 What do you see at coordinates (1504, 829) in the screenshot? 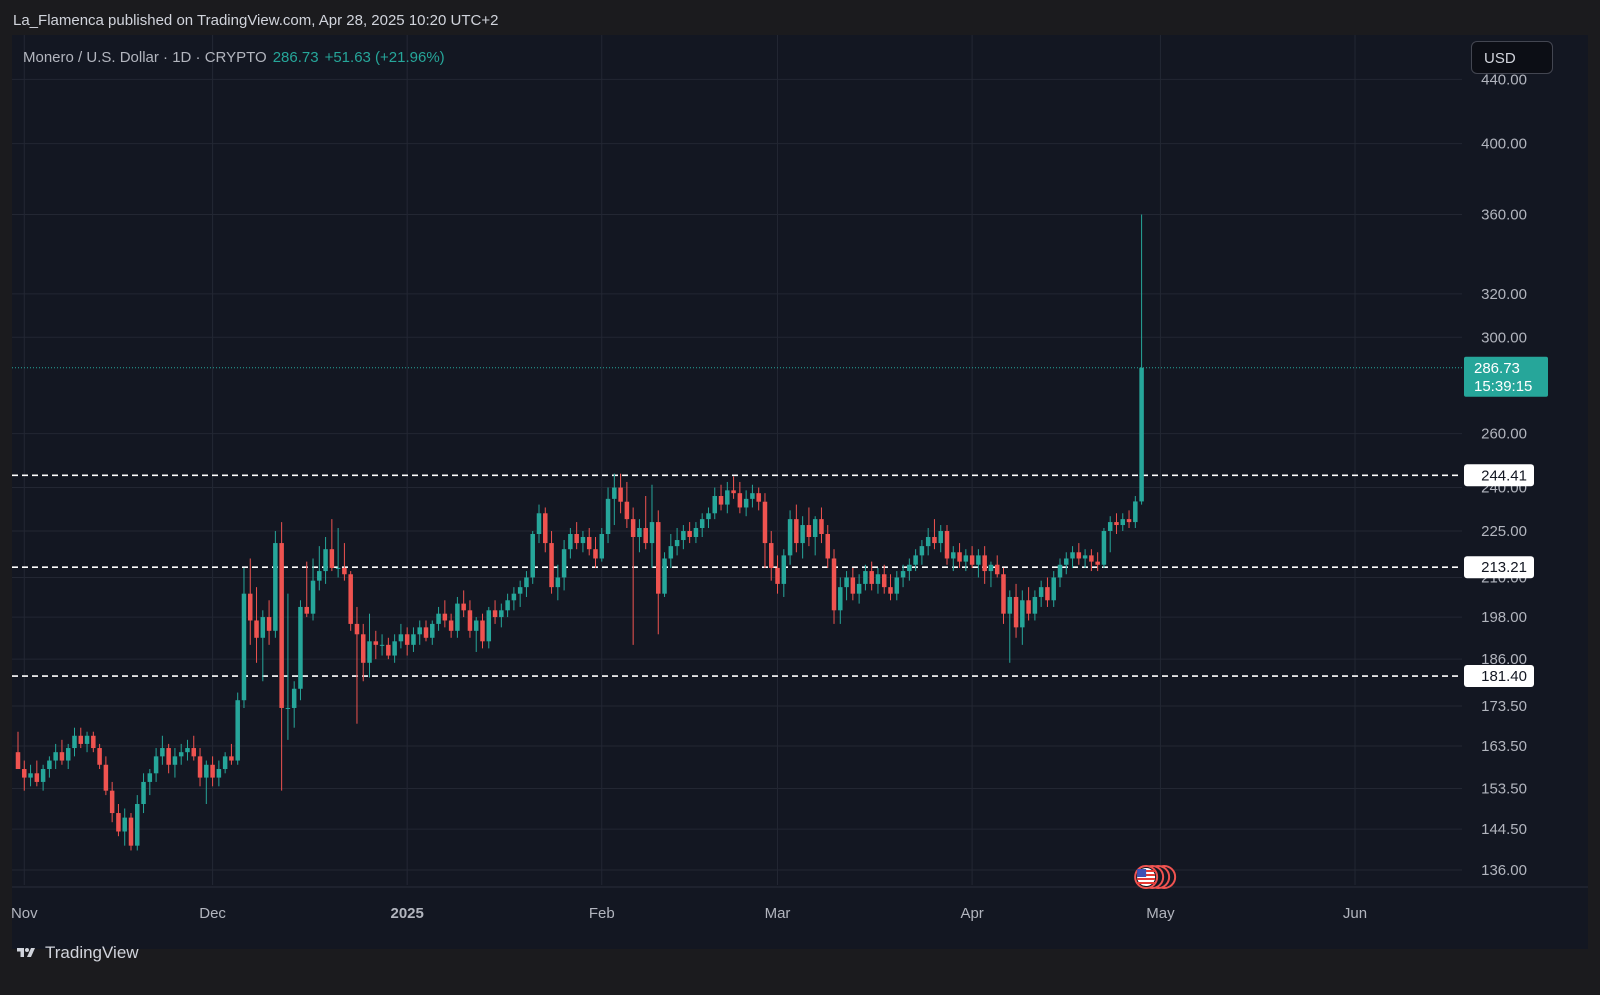
I see `y-tick-label: 144.50` at bounding box center [1504, 829].